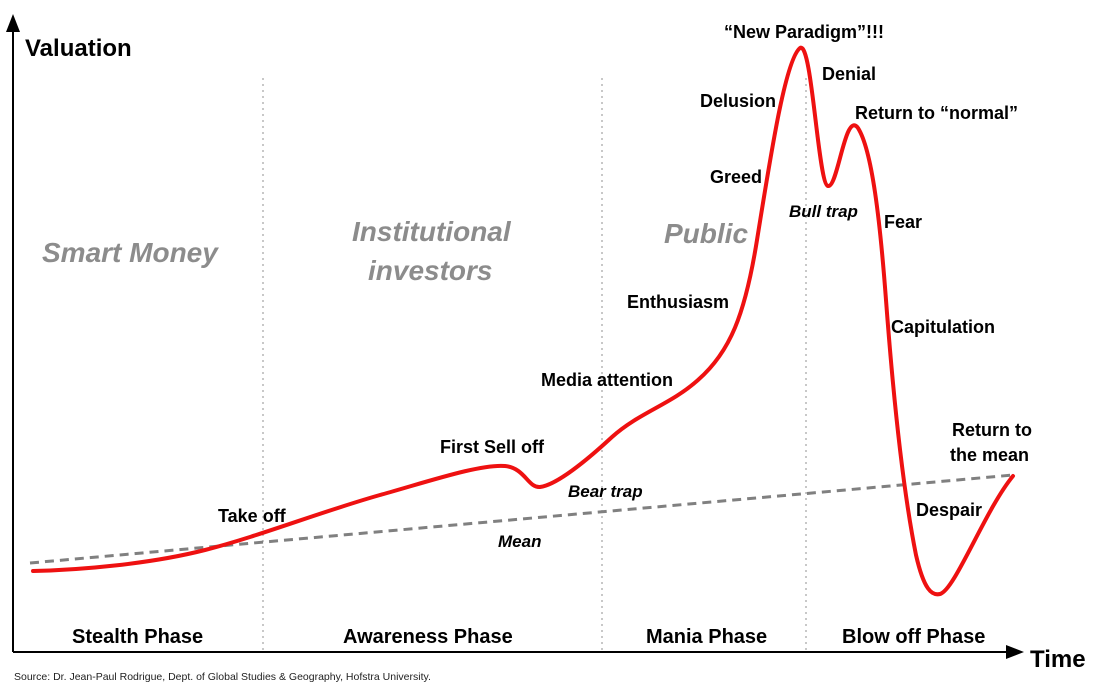 The height and width of the screenshot is (691, 1096). What do you see at coordinates (430, 270) in the screenshot?
I see `group-institutional-line2: investors` at bounding box center [430, 270].